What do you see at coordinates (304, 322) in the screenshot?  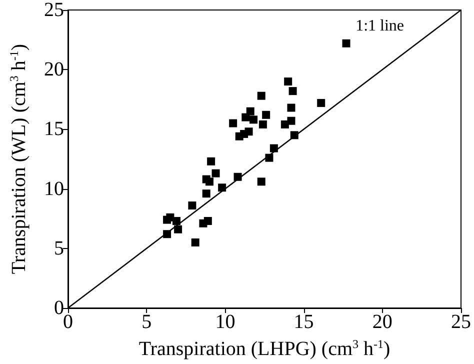 I see `x-tick-label: 15` at bounding box center [304, 322].